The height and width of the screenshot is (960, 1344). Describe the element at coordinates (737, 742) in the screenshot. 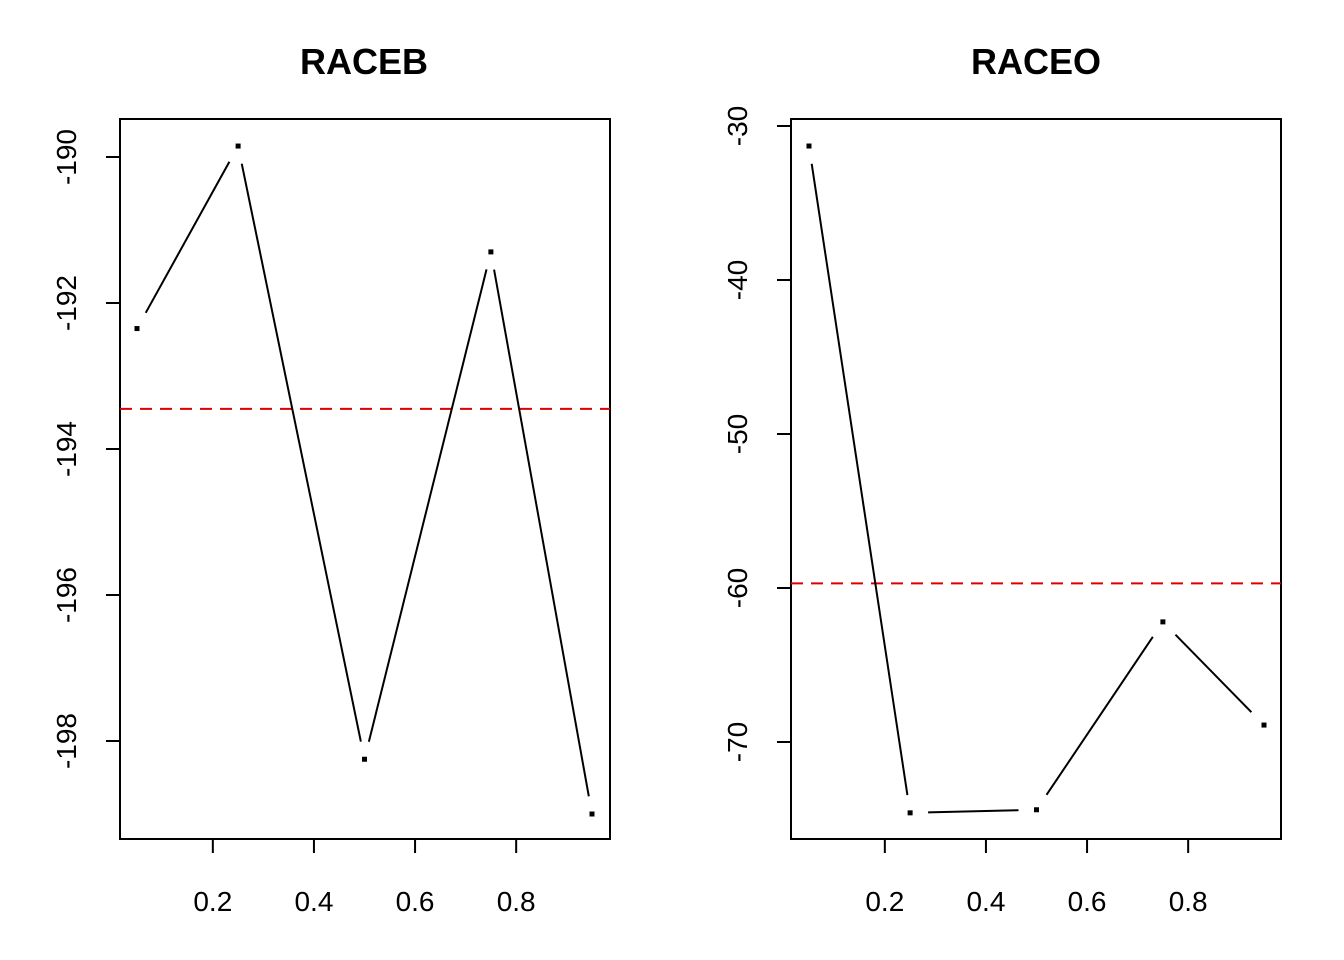

I see `y-tick-label: -70` at that location.